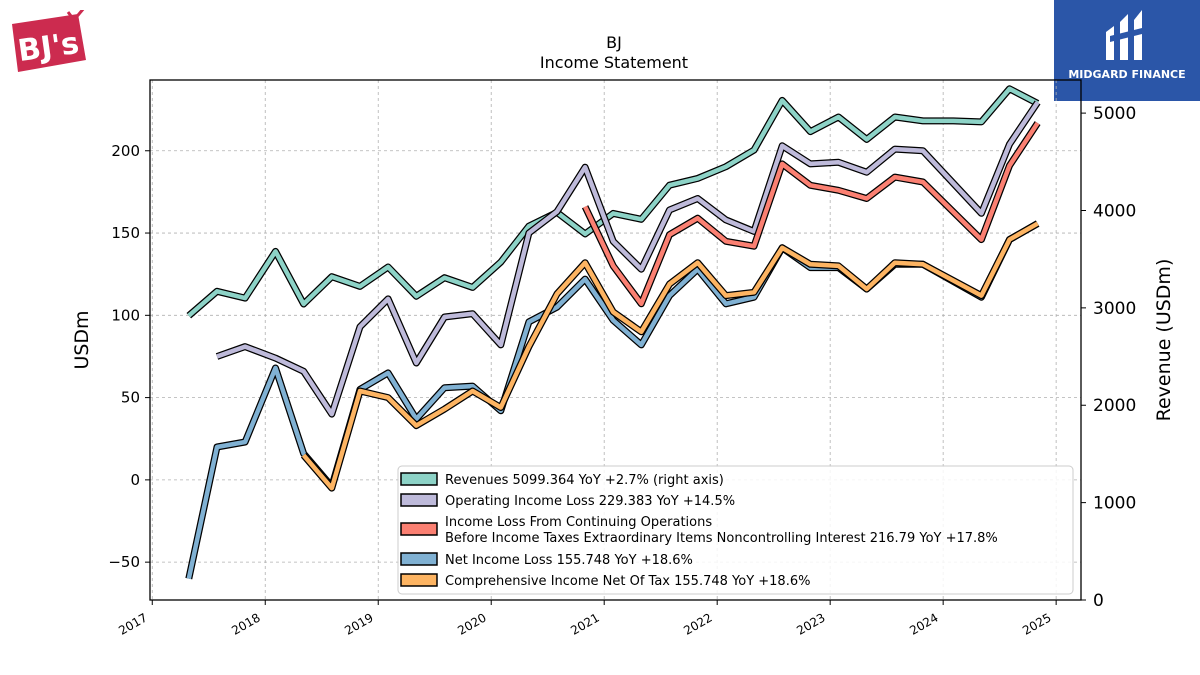 The width and height of the screenshot is (1200, 675). What do you see at coordinates (1124, 35) in the screenshot?
I see `midgard-logo-mark` at bounding box center [1124, 35].